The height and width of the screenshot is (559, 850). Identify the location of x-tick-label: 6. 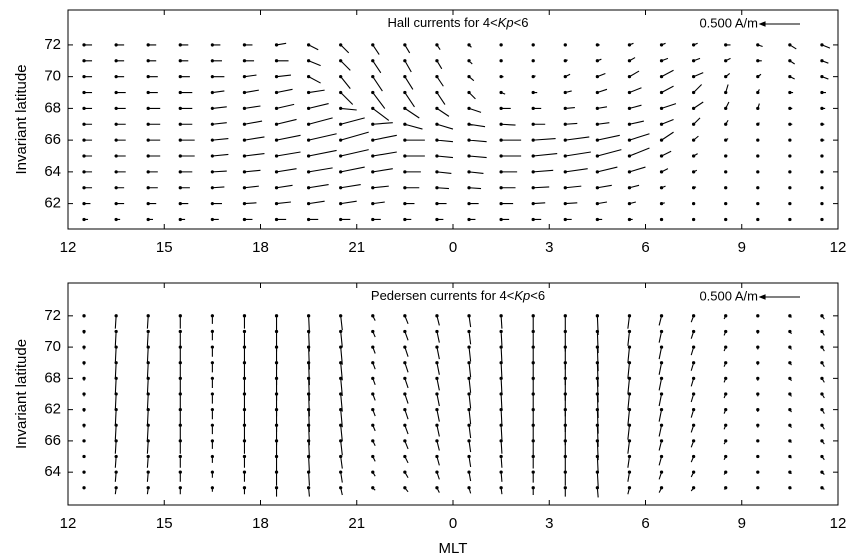
(645, 523).